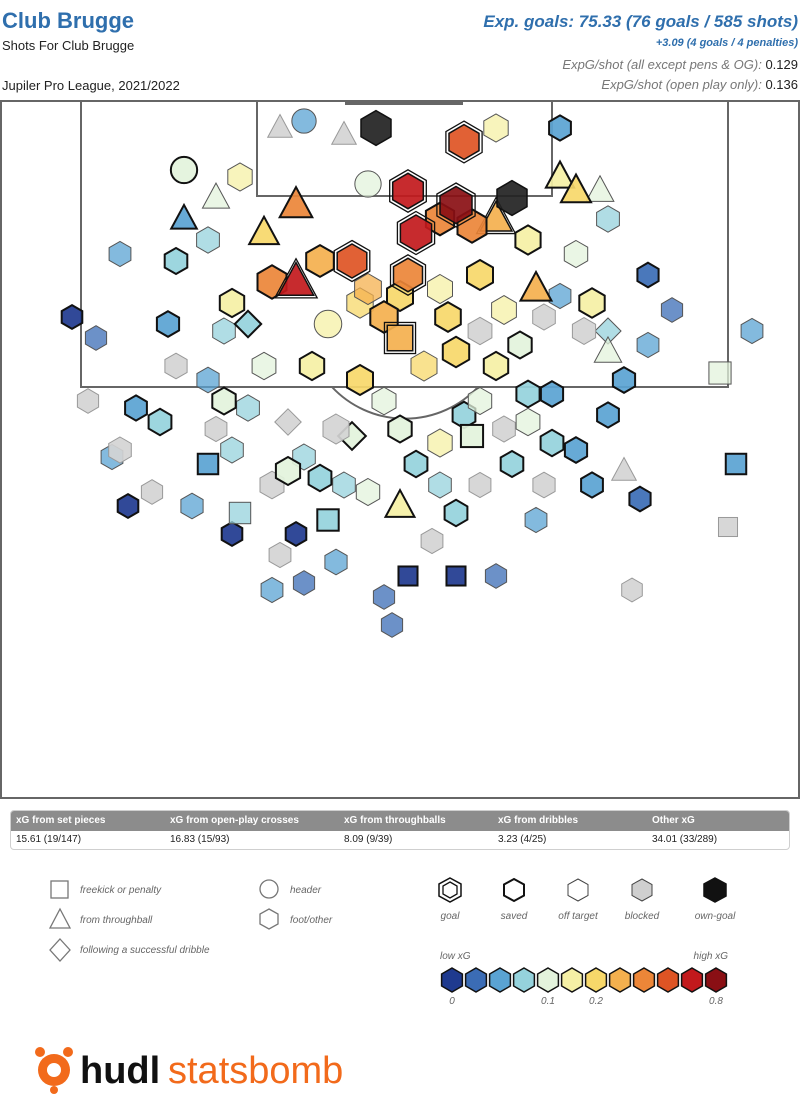  I want to click on legend-label-foot: foot/other, so click(311, 920).